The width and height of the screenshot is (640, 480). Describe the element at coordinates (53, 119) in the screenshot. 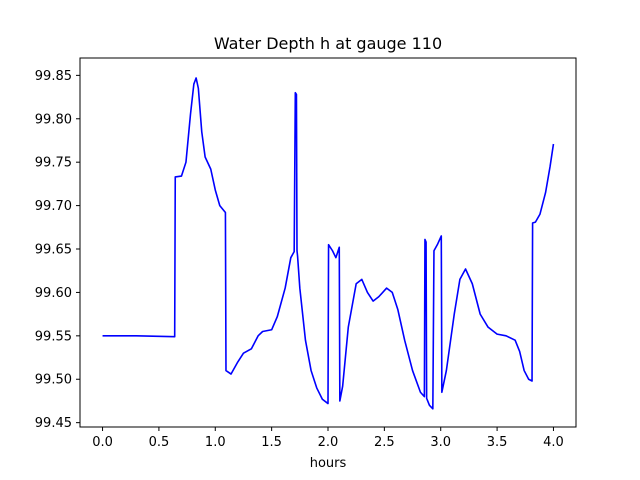

I see `y-tick-label: 99.80` at that location.